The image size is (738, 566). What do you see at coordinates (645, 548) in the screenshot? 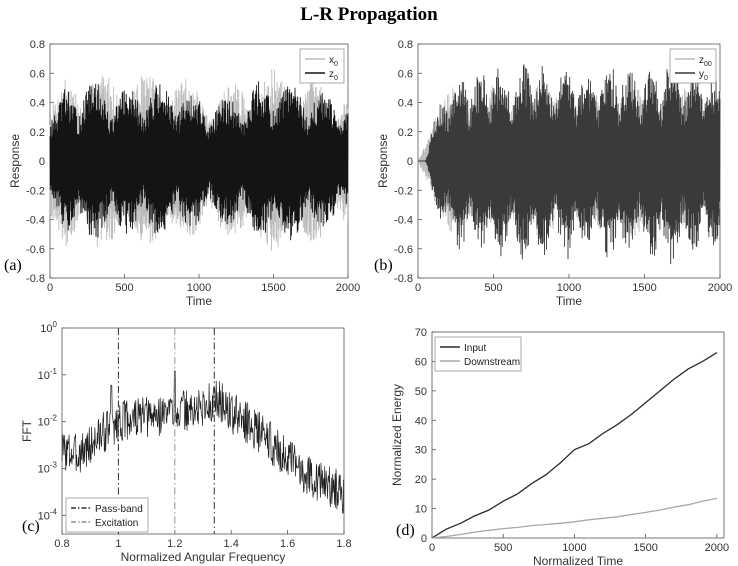
I see `panel-d-xtick-label: 1500` at bounding box center [645, 548].